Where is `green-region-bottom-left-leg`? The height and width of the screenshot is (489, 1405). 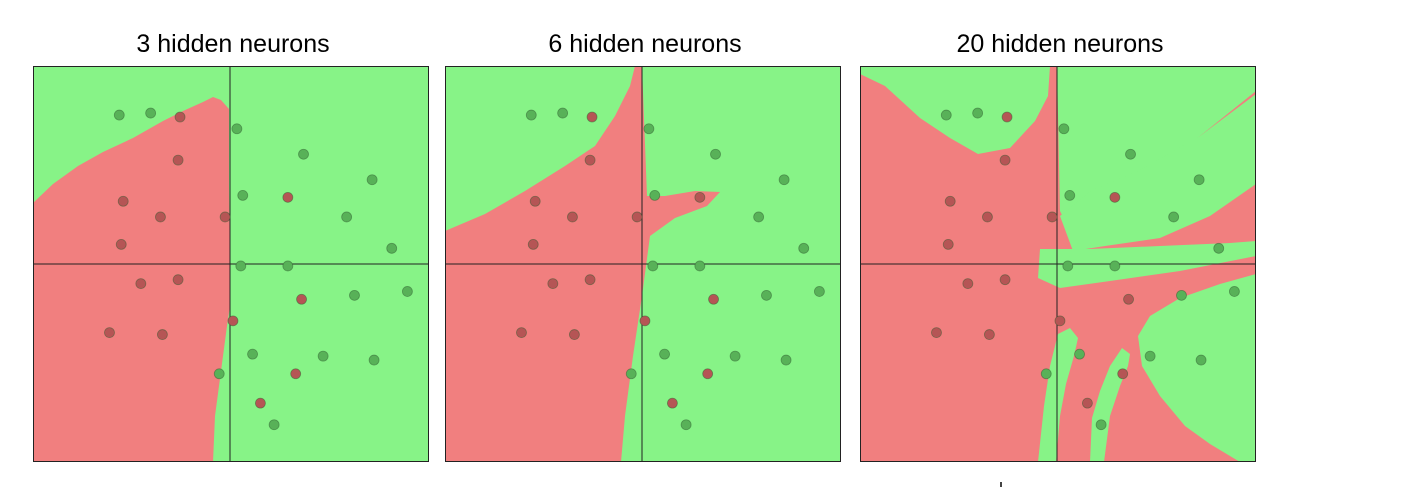 green-region-bottom-left-leg is located at coordinates (1058, 395).